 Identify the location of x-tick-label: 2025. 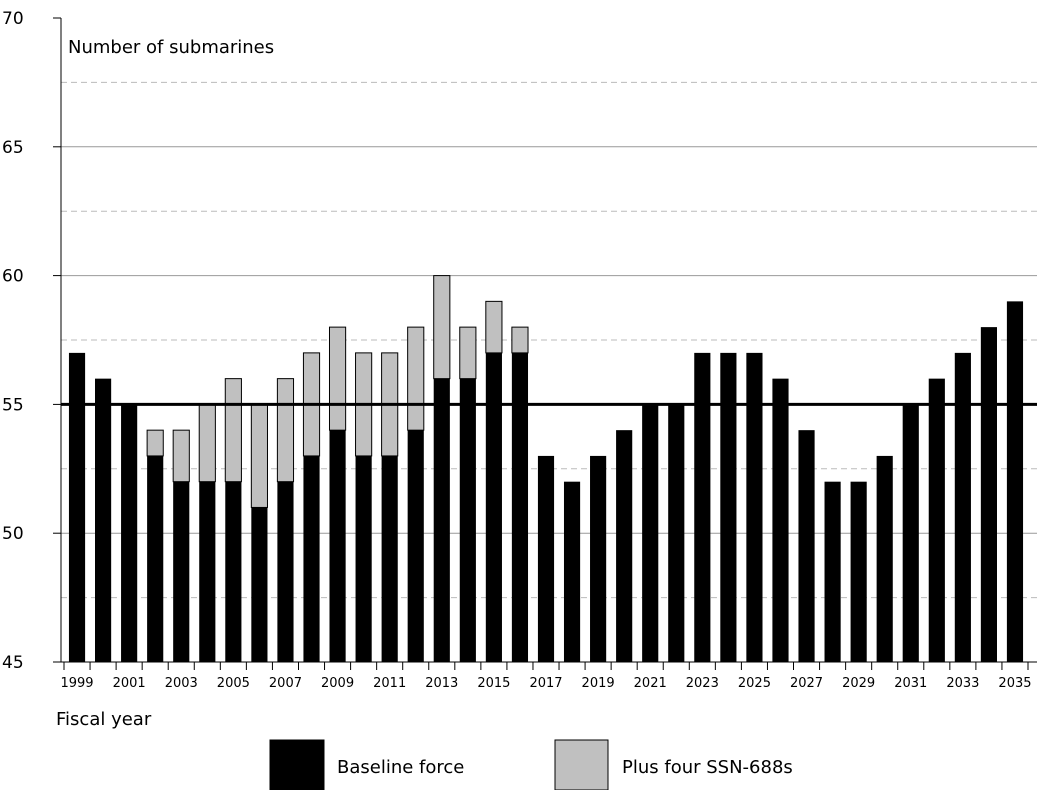
(754, 683).